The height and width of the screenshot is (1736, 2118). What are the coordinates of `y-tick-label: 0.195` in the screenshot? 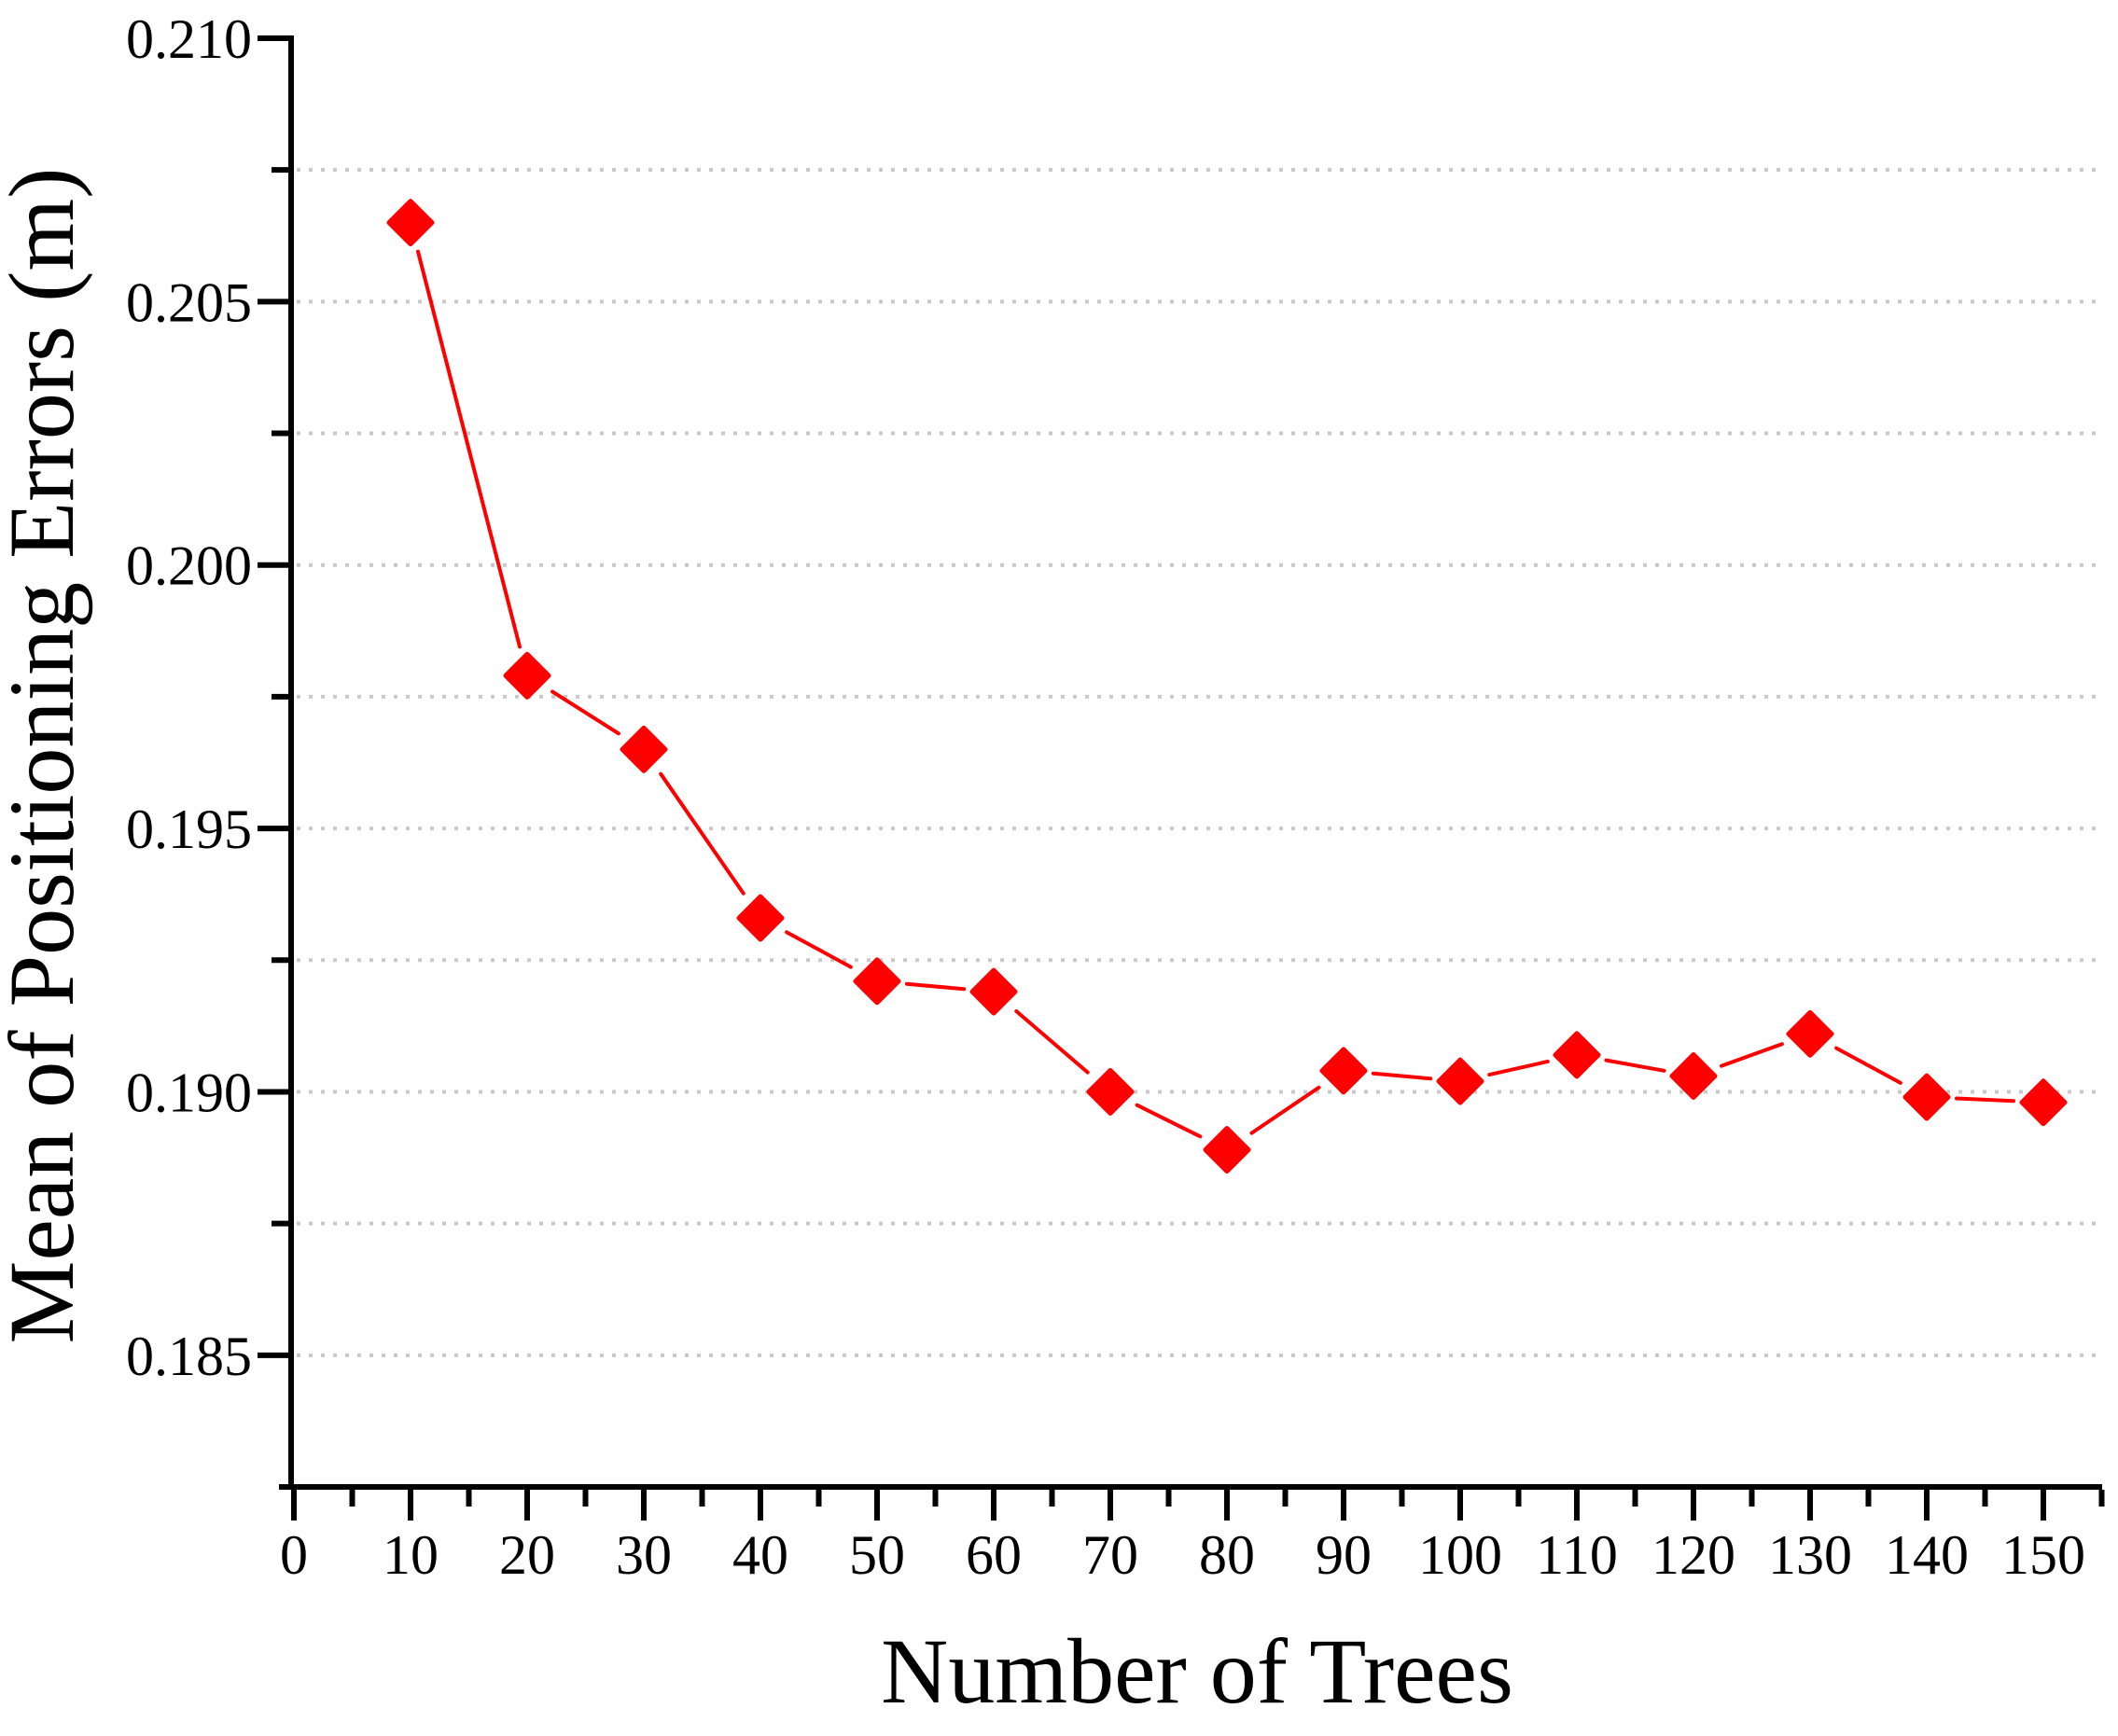 It's located at (189, 829).